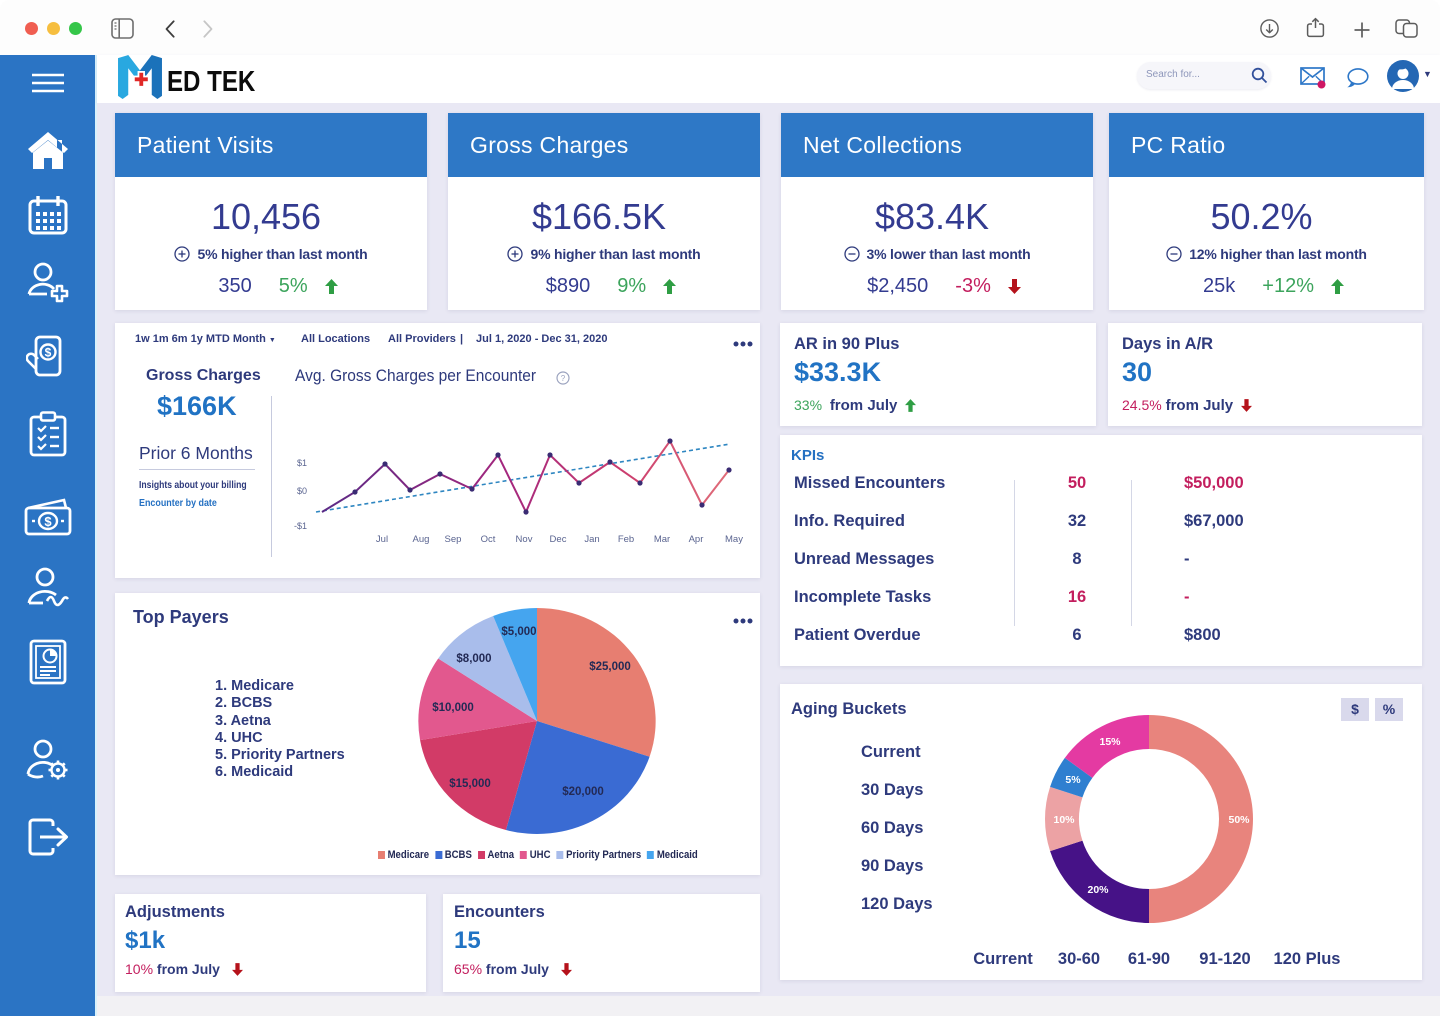 This screenshot has width=1440, height=1016. Describe the element at coordinates (734, 539) in the screenshot. I see `svg-text: May` at that location.